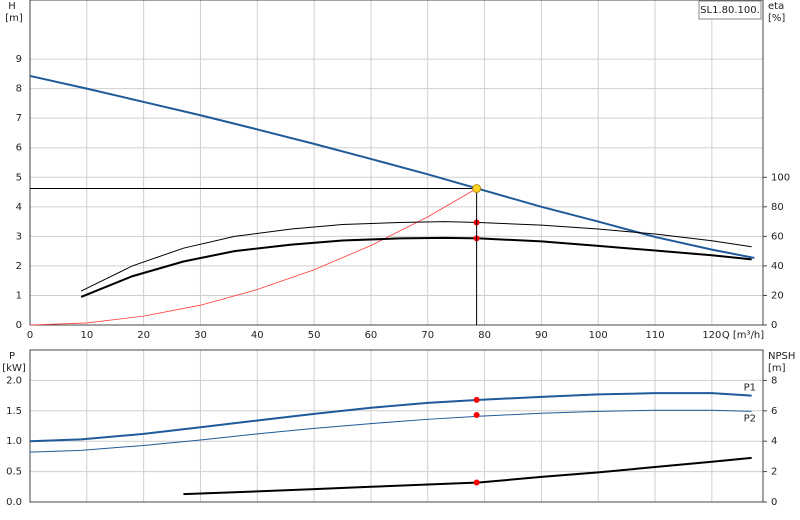  I want to click on y2-tick-label: 6, so click(774, 411).